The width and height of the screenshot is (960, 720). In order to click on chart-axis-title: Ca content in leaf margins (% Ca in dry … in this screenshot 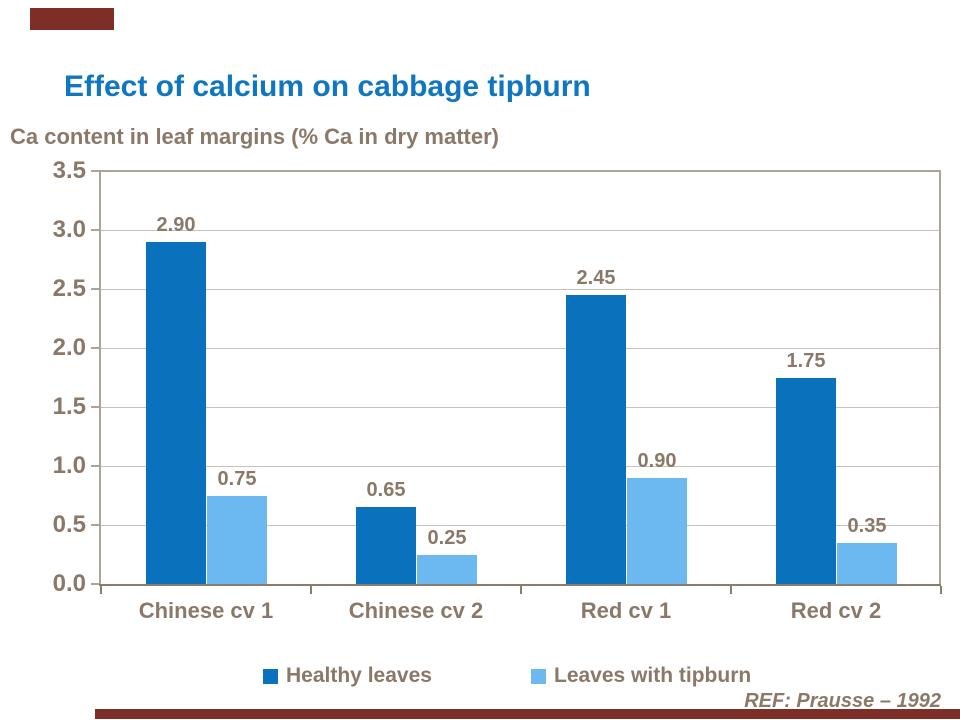, I will do `click(254, 136)`.